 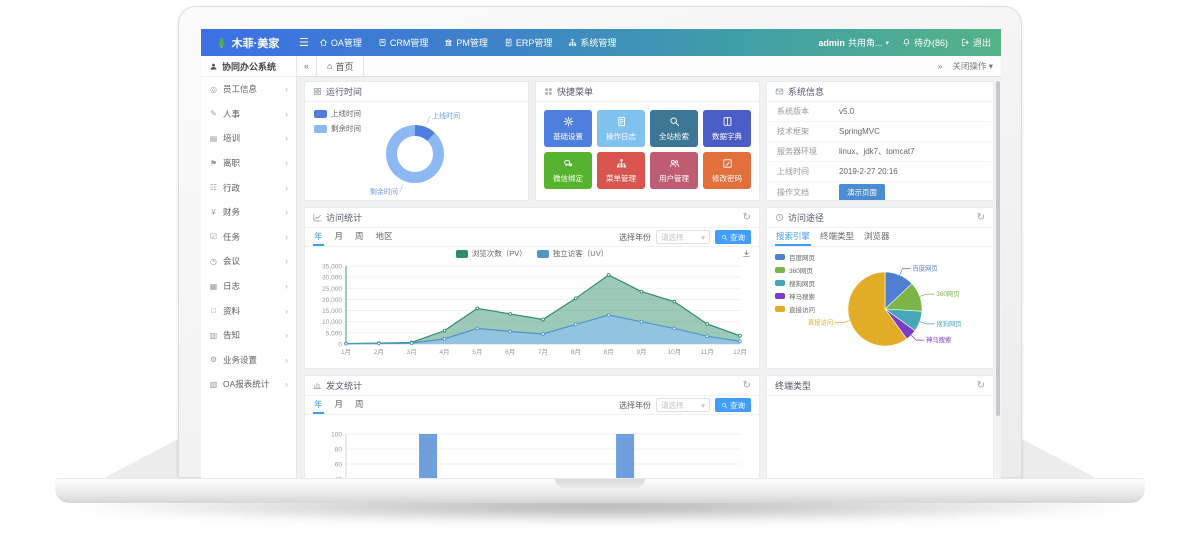 I want to click on quick-tile: 数据字典, so click(x=727, y=128).